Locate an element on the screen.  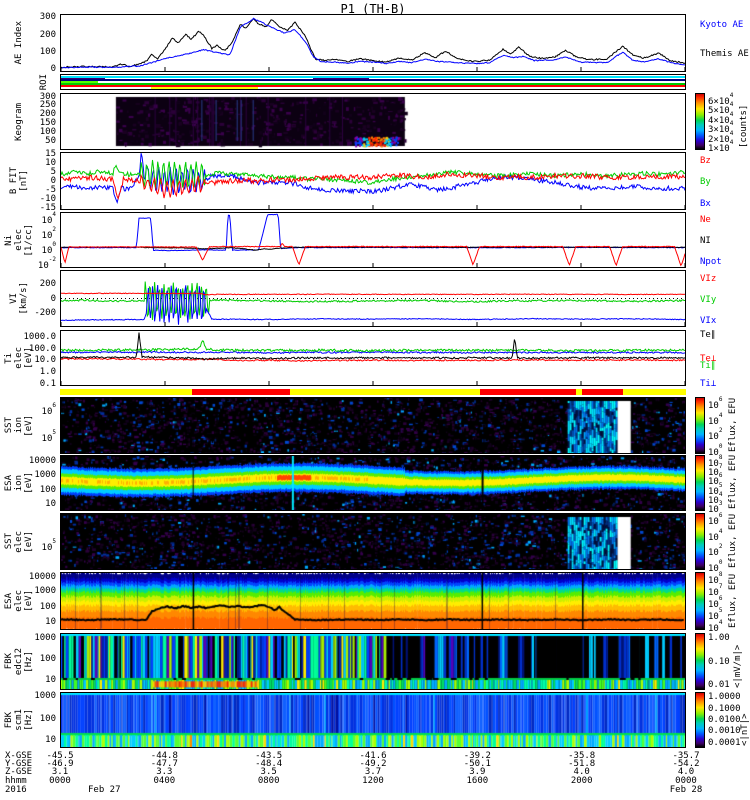
axis-value: 3.9 is located at coordinates (477, 772).